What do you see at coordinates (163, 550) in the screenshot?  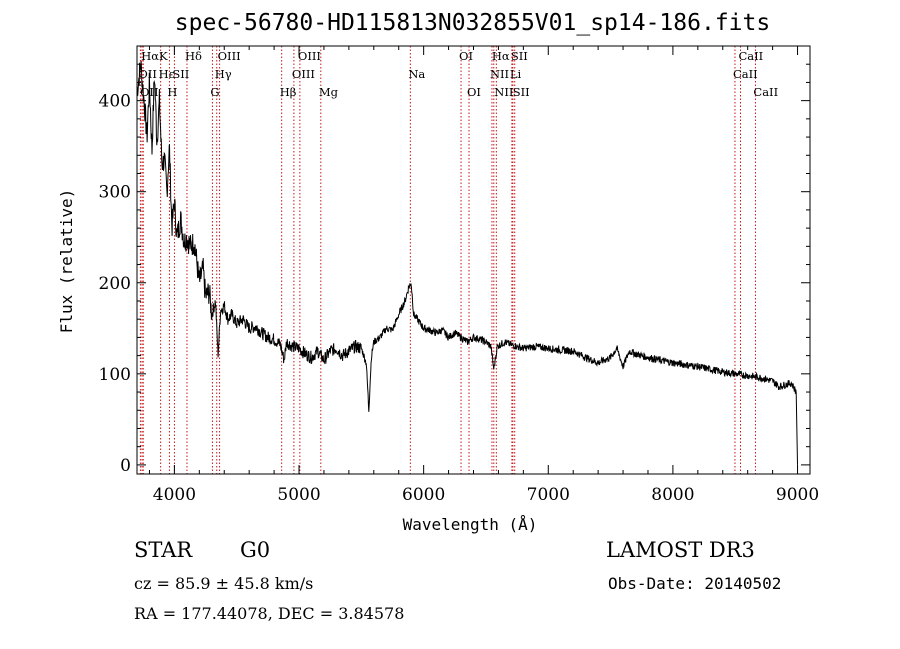 I see `object-class: STAR` at bounding box center [163, 550].